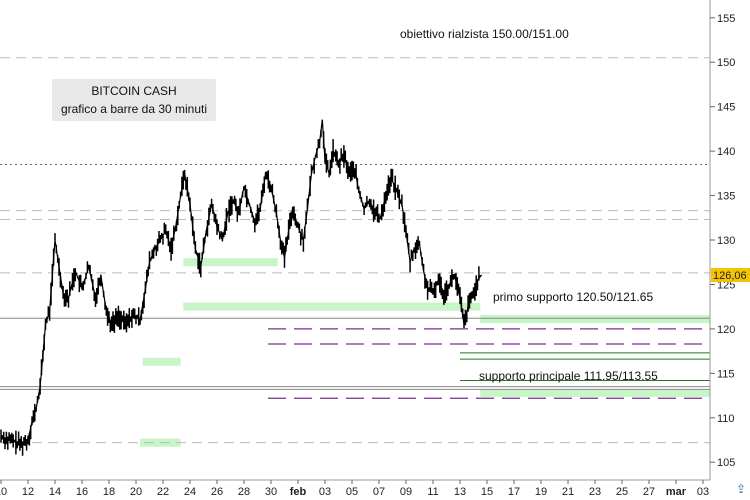  I want to click on x-tick-label: 21, so click(568, 492).